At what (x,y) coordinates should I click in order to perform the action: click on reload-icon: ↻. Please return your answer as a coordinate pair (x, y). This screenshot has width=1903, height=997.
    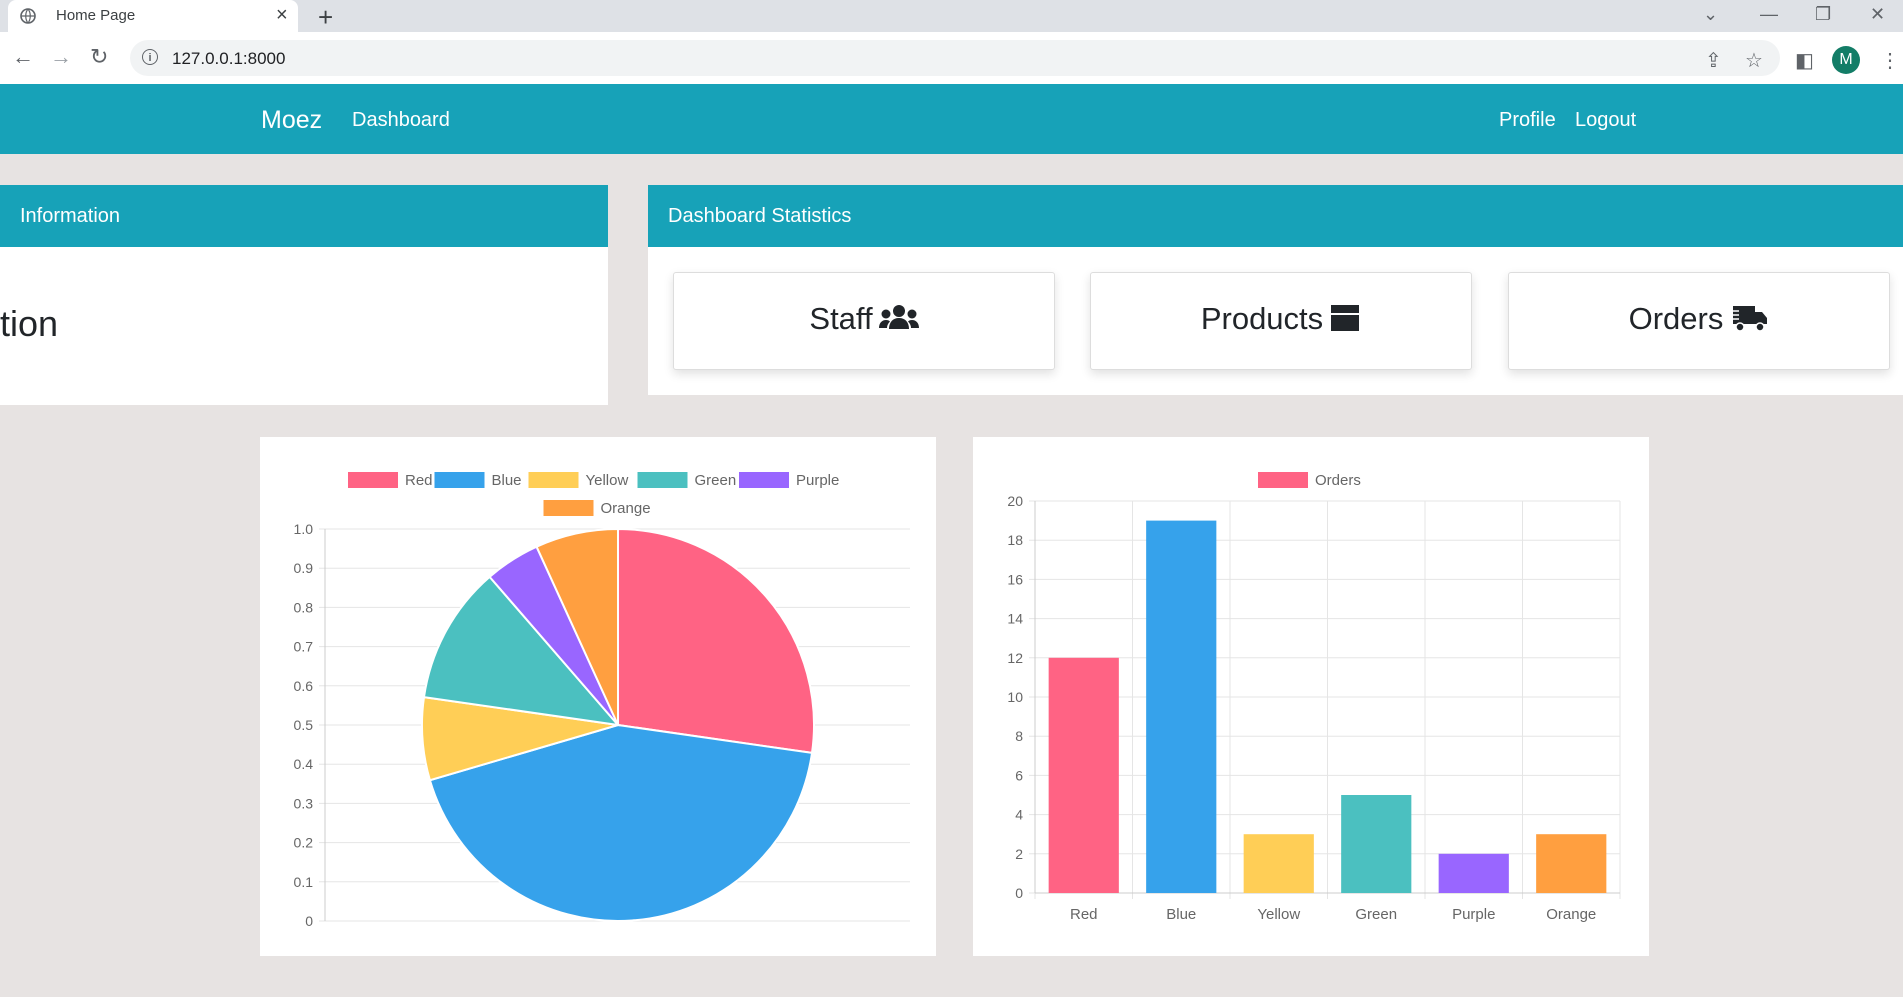
    Looking at the image, I should click on (99, 56).